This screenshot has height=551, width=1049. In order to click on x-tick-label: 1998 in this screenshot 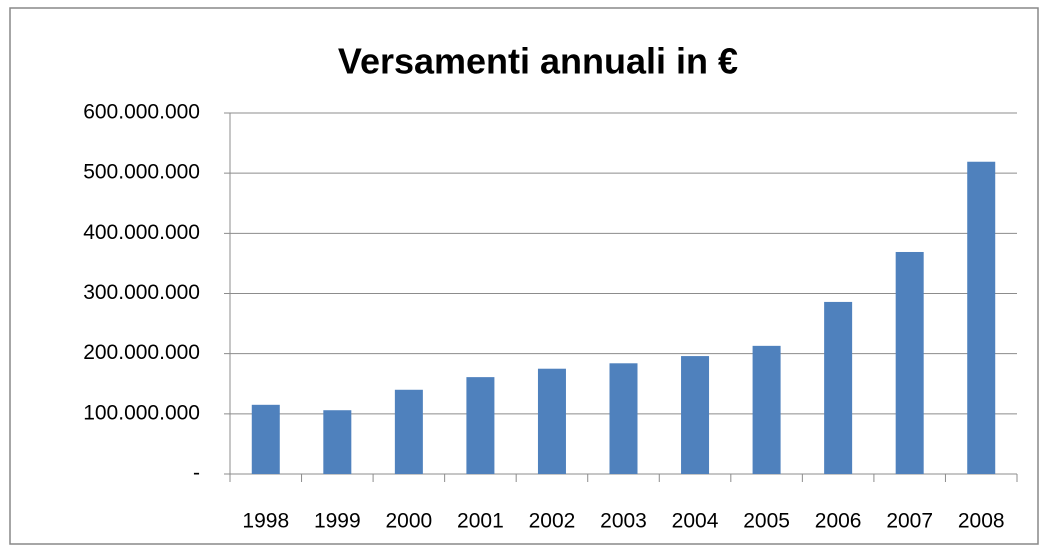, I will do `click(265, 521)`.